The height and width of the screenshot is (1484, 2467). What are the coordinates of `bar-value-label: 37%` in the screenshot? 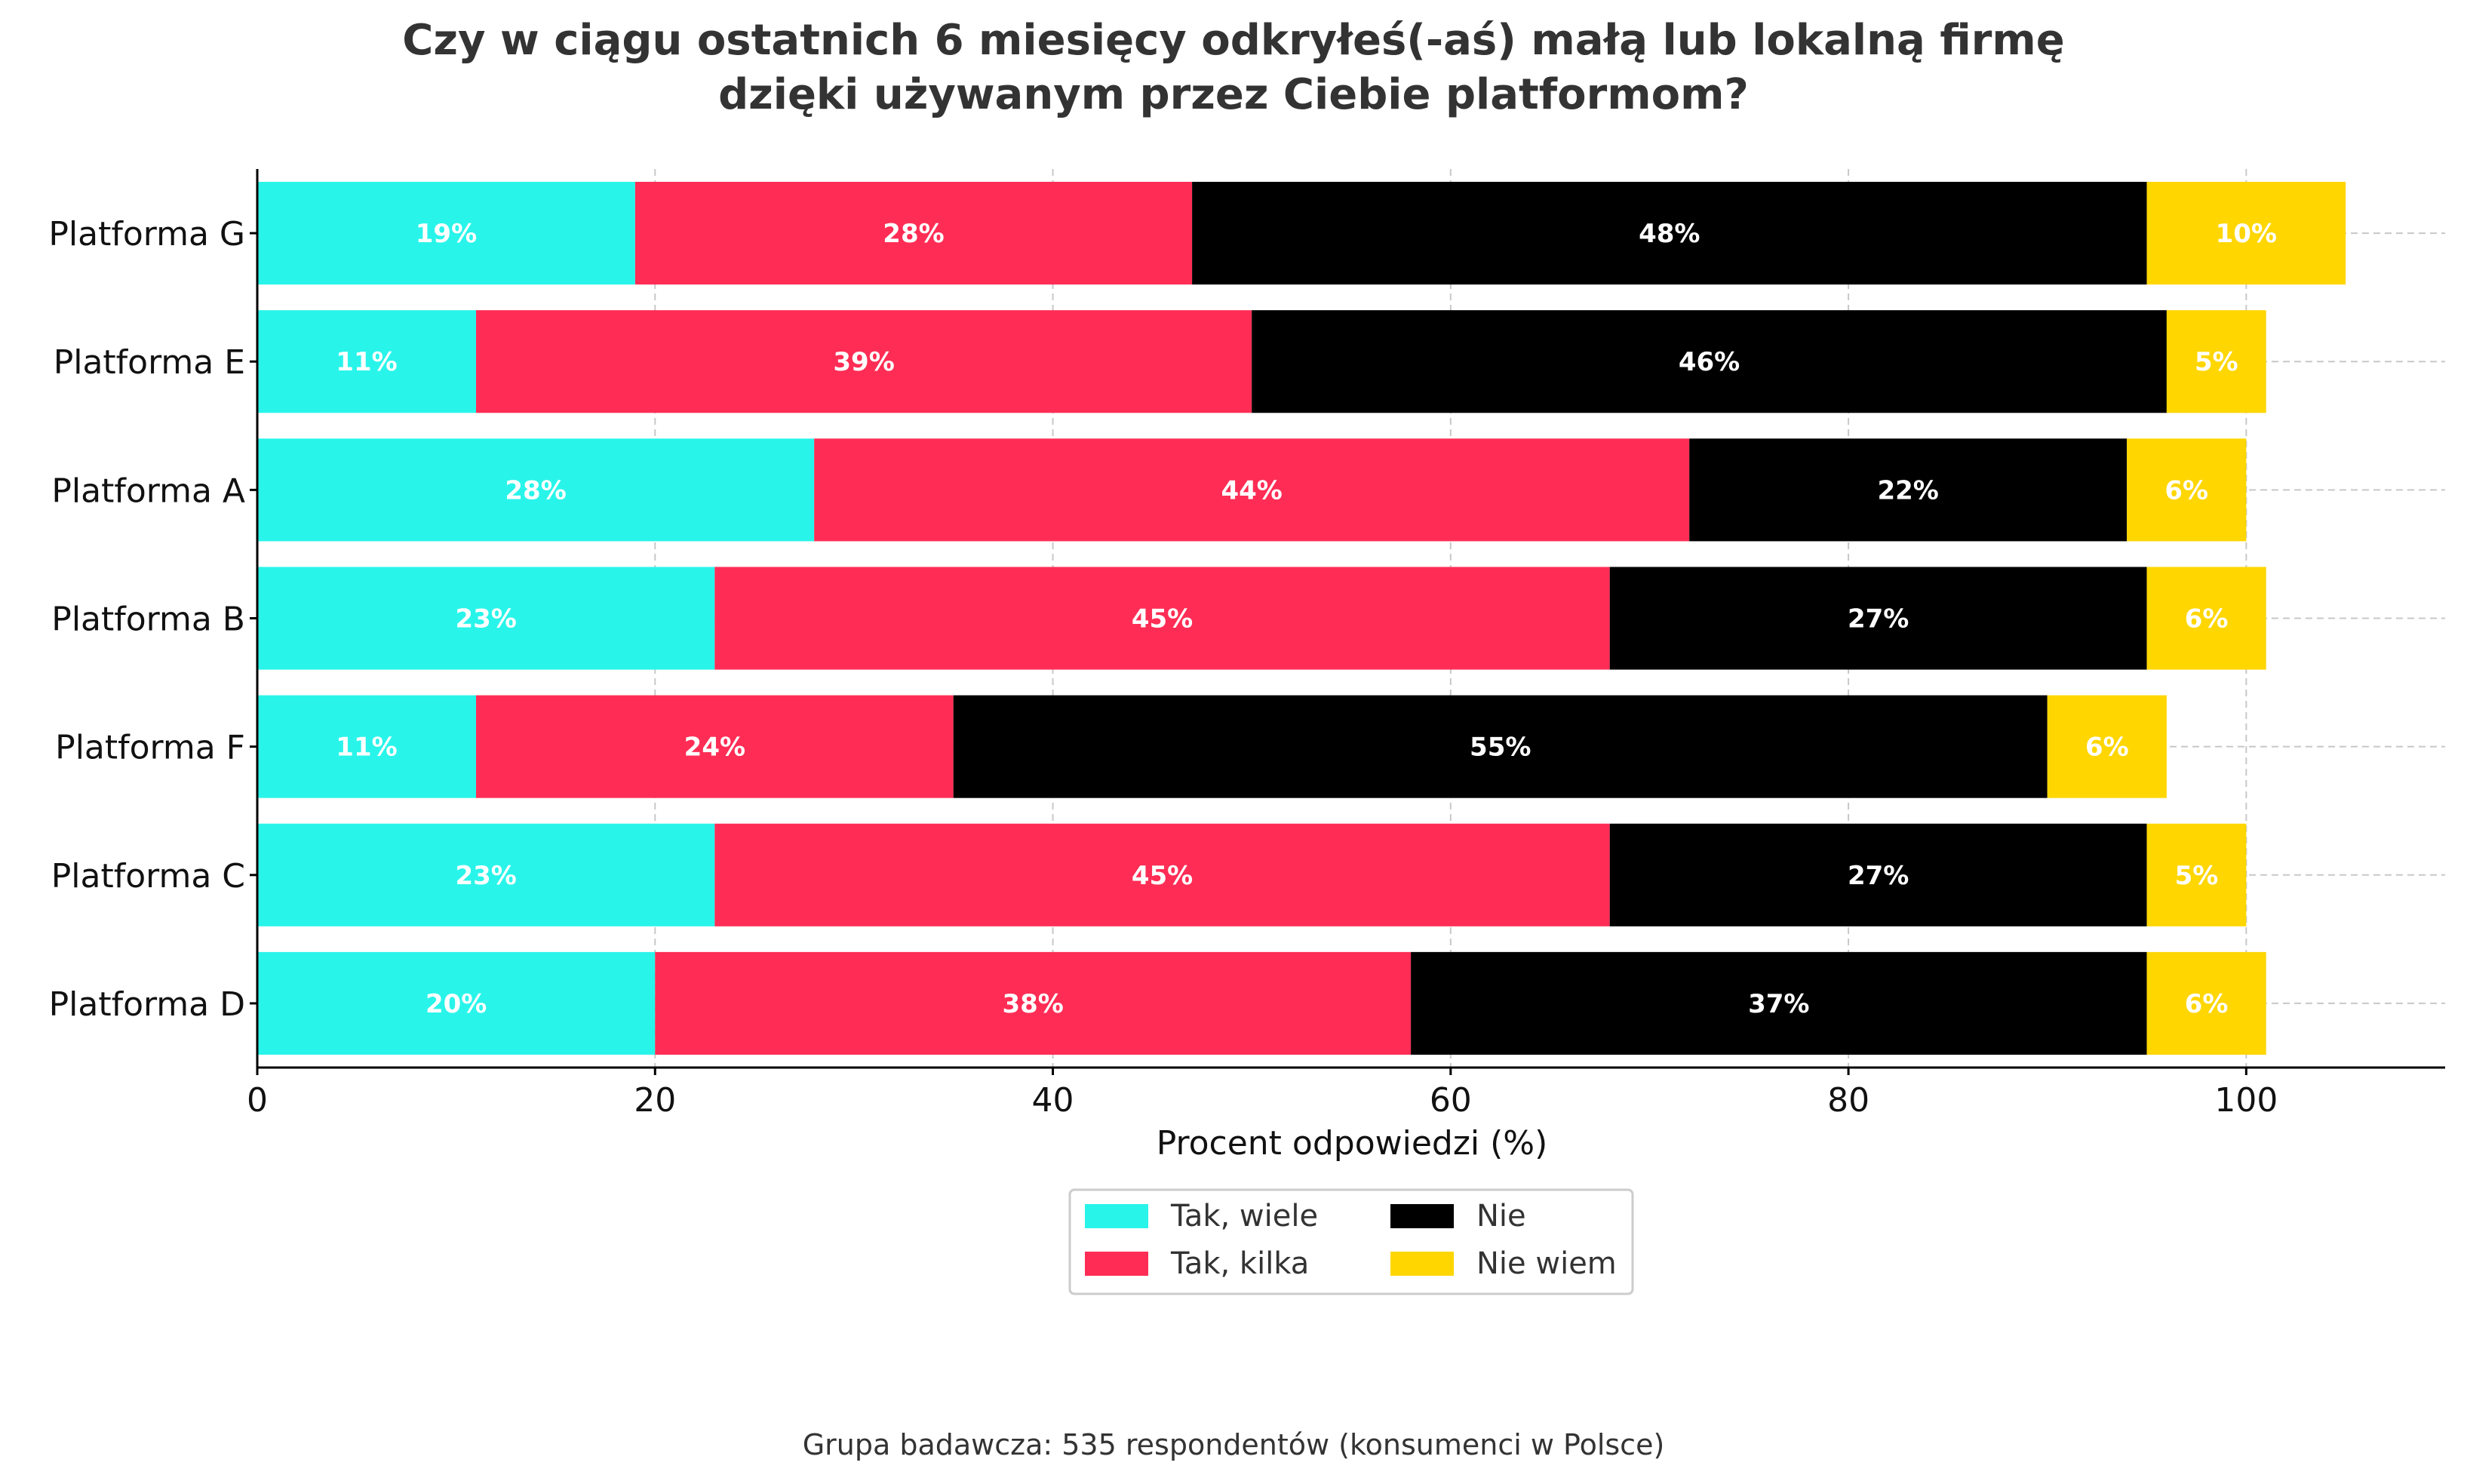 It's located at (1779, 1004).